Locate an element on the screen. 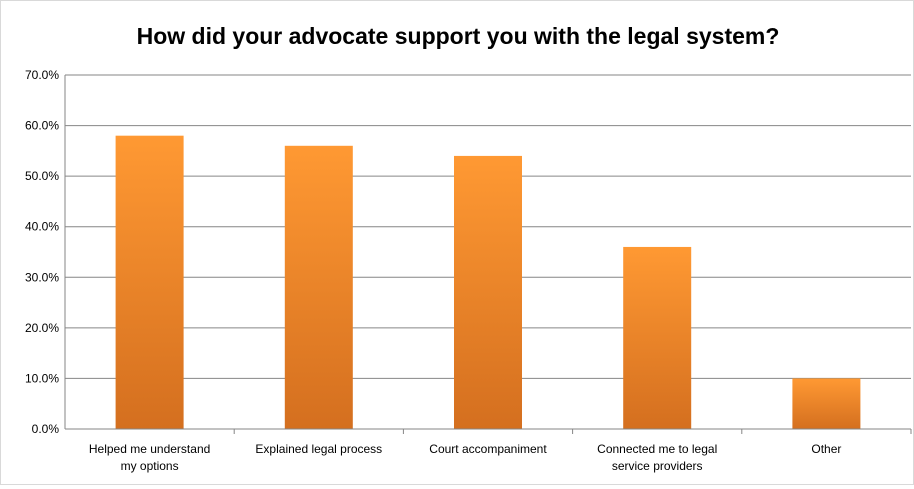 The width and height of the screenshot is (914, 489). x-tick-label: Other is located at coordinates (826, 449).